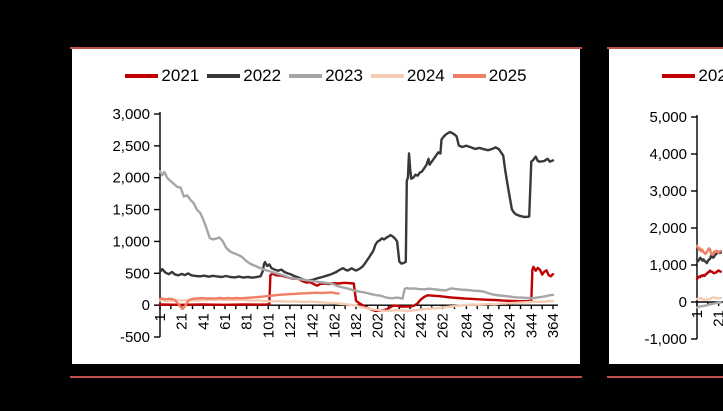 The width and height of the screenshot is (723, 411). What do you see at coordinates (665, 377) in the screenshot?
I see `right-card-bottom-border` at bounding box center [665, 377].